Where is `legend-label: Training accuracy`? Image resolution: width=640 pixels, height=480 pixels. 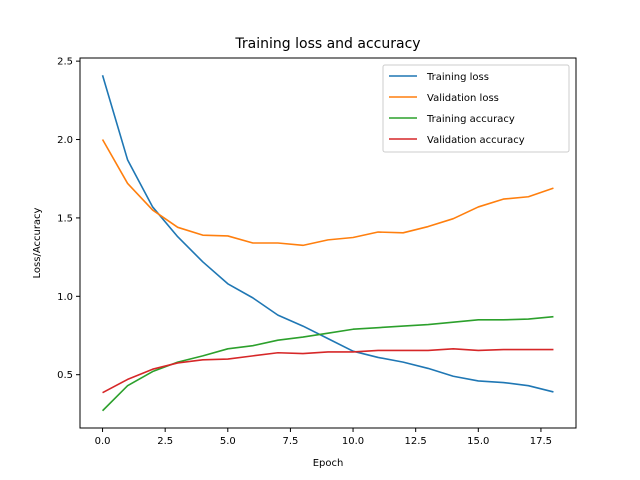
legend-label: Training accuracy is located at coordinates (470, 119).